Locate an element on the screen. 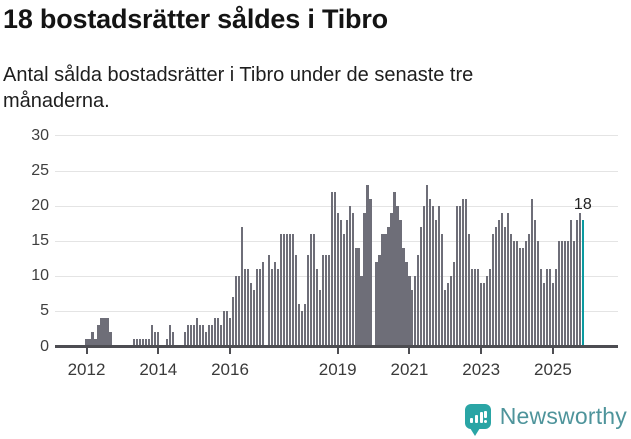 The image size is (631, 439). last-value-annotation: 18 is located at coordinates (582, 205).